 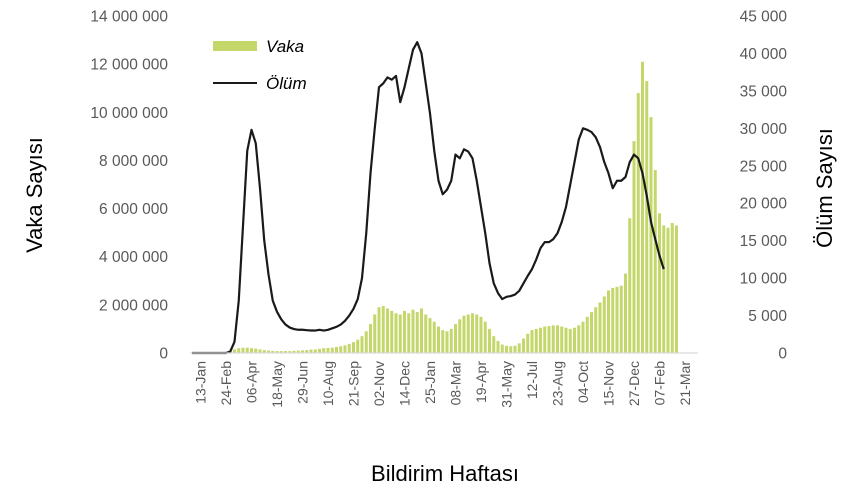 I want to click on x-tick-label: 21-Sep, so click(x=354, y=383).